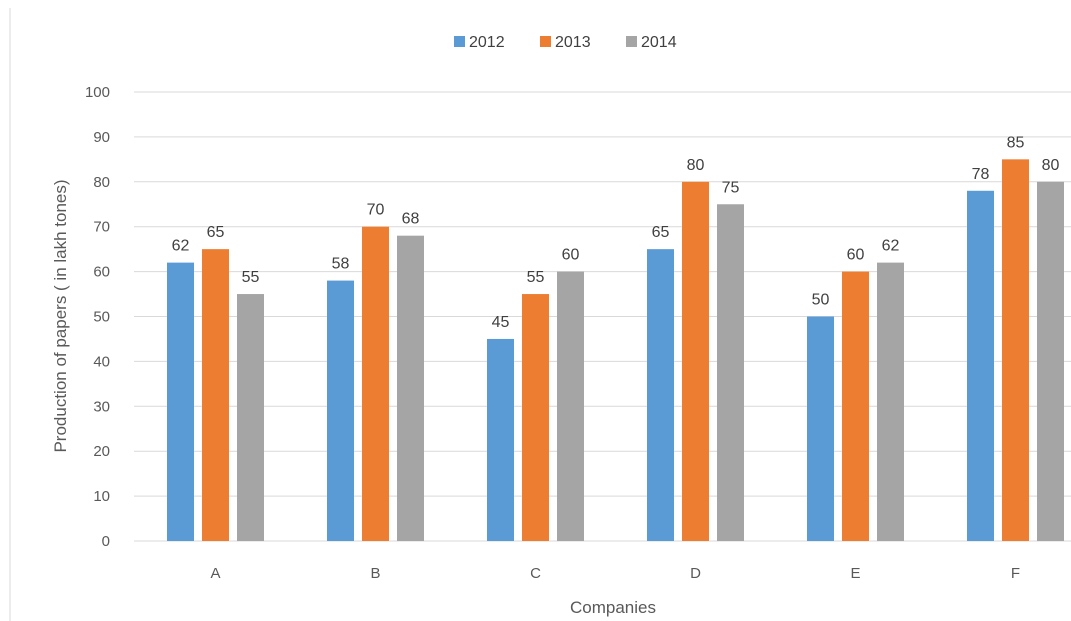  I want to click on x-tick-label-D: D, so click(695, 573).